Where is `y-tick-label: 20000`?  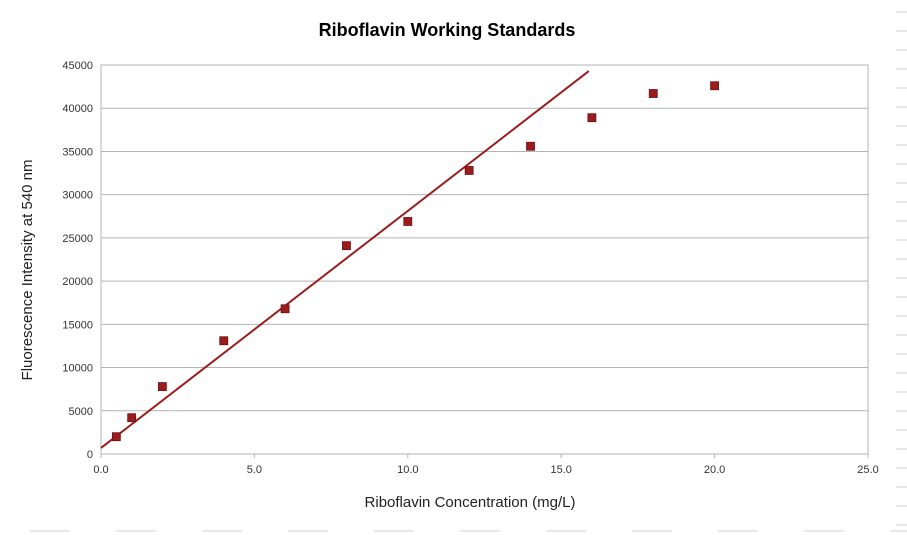 y-tick-label: 20000 is located at coordinates (77, 282).